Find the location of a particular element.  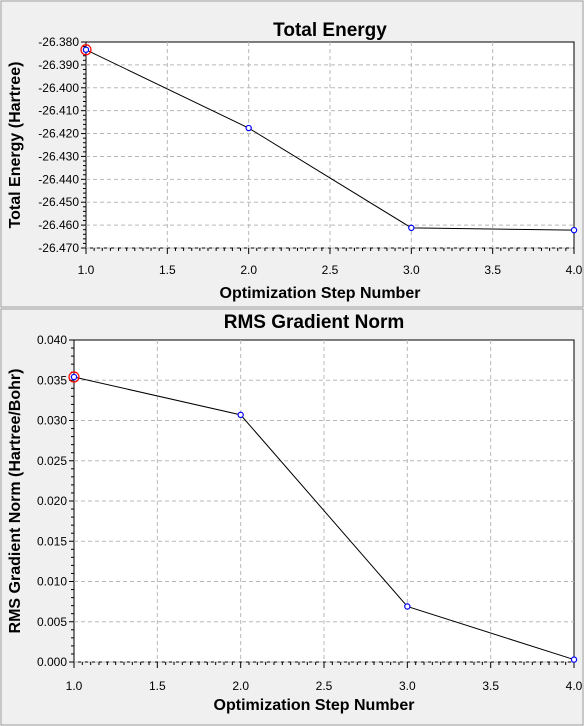

y-tick-label: -26.380 is located at coordinates (58, 42).